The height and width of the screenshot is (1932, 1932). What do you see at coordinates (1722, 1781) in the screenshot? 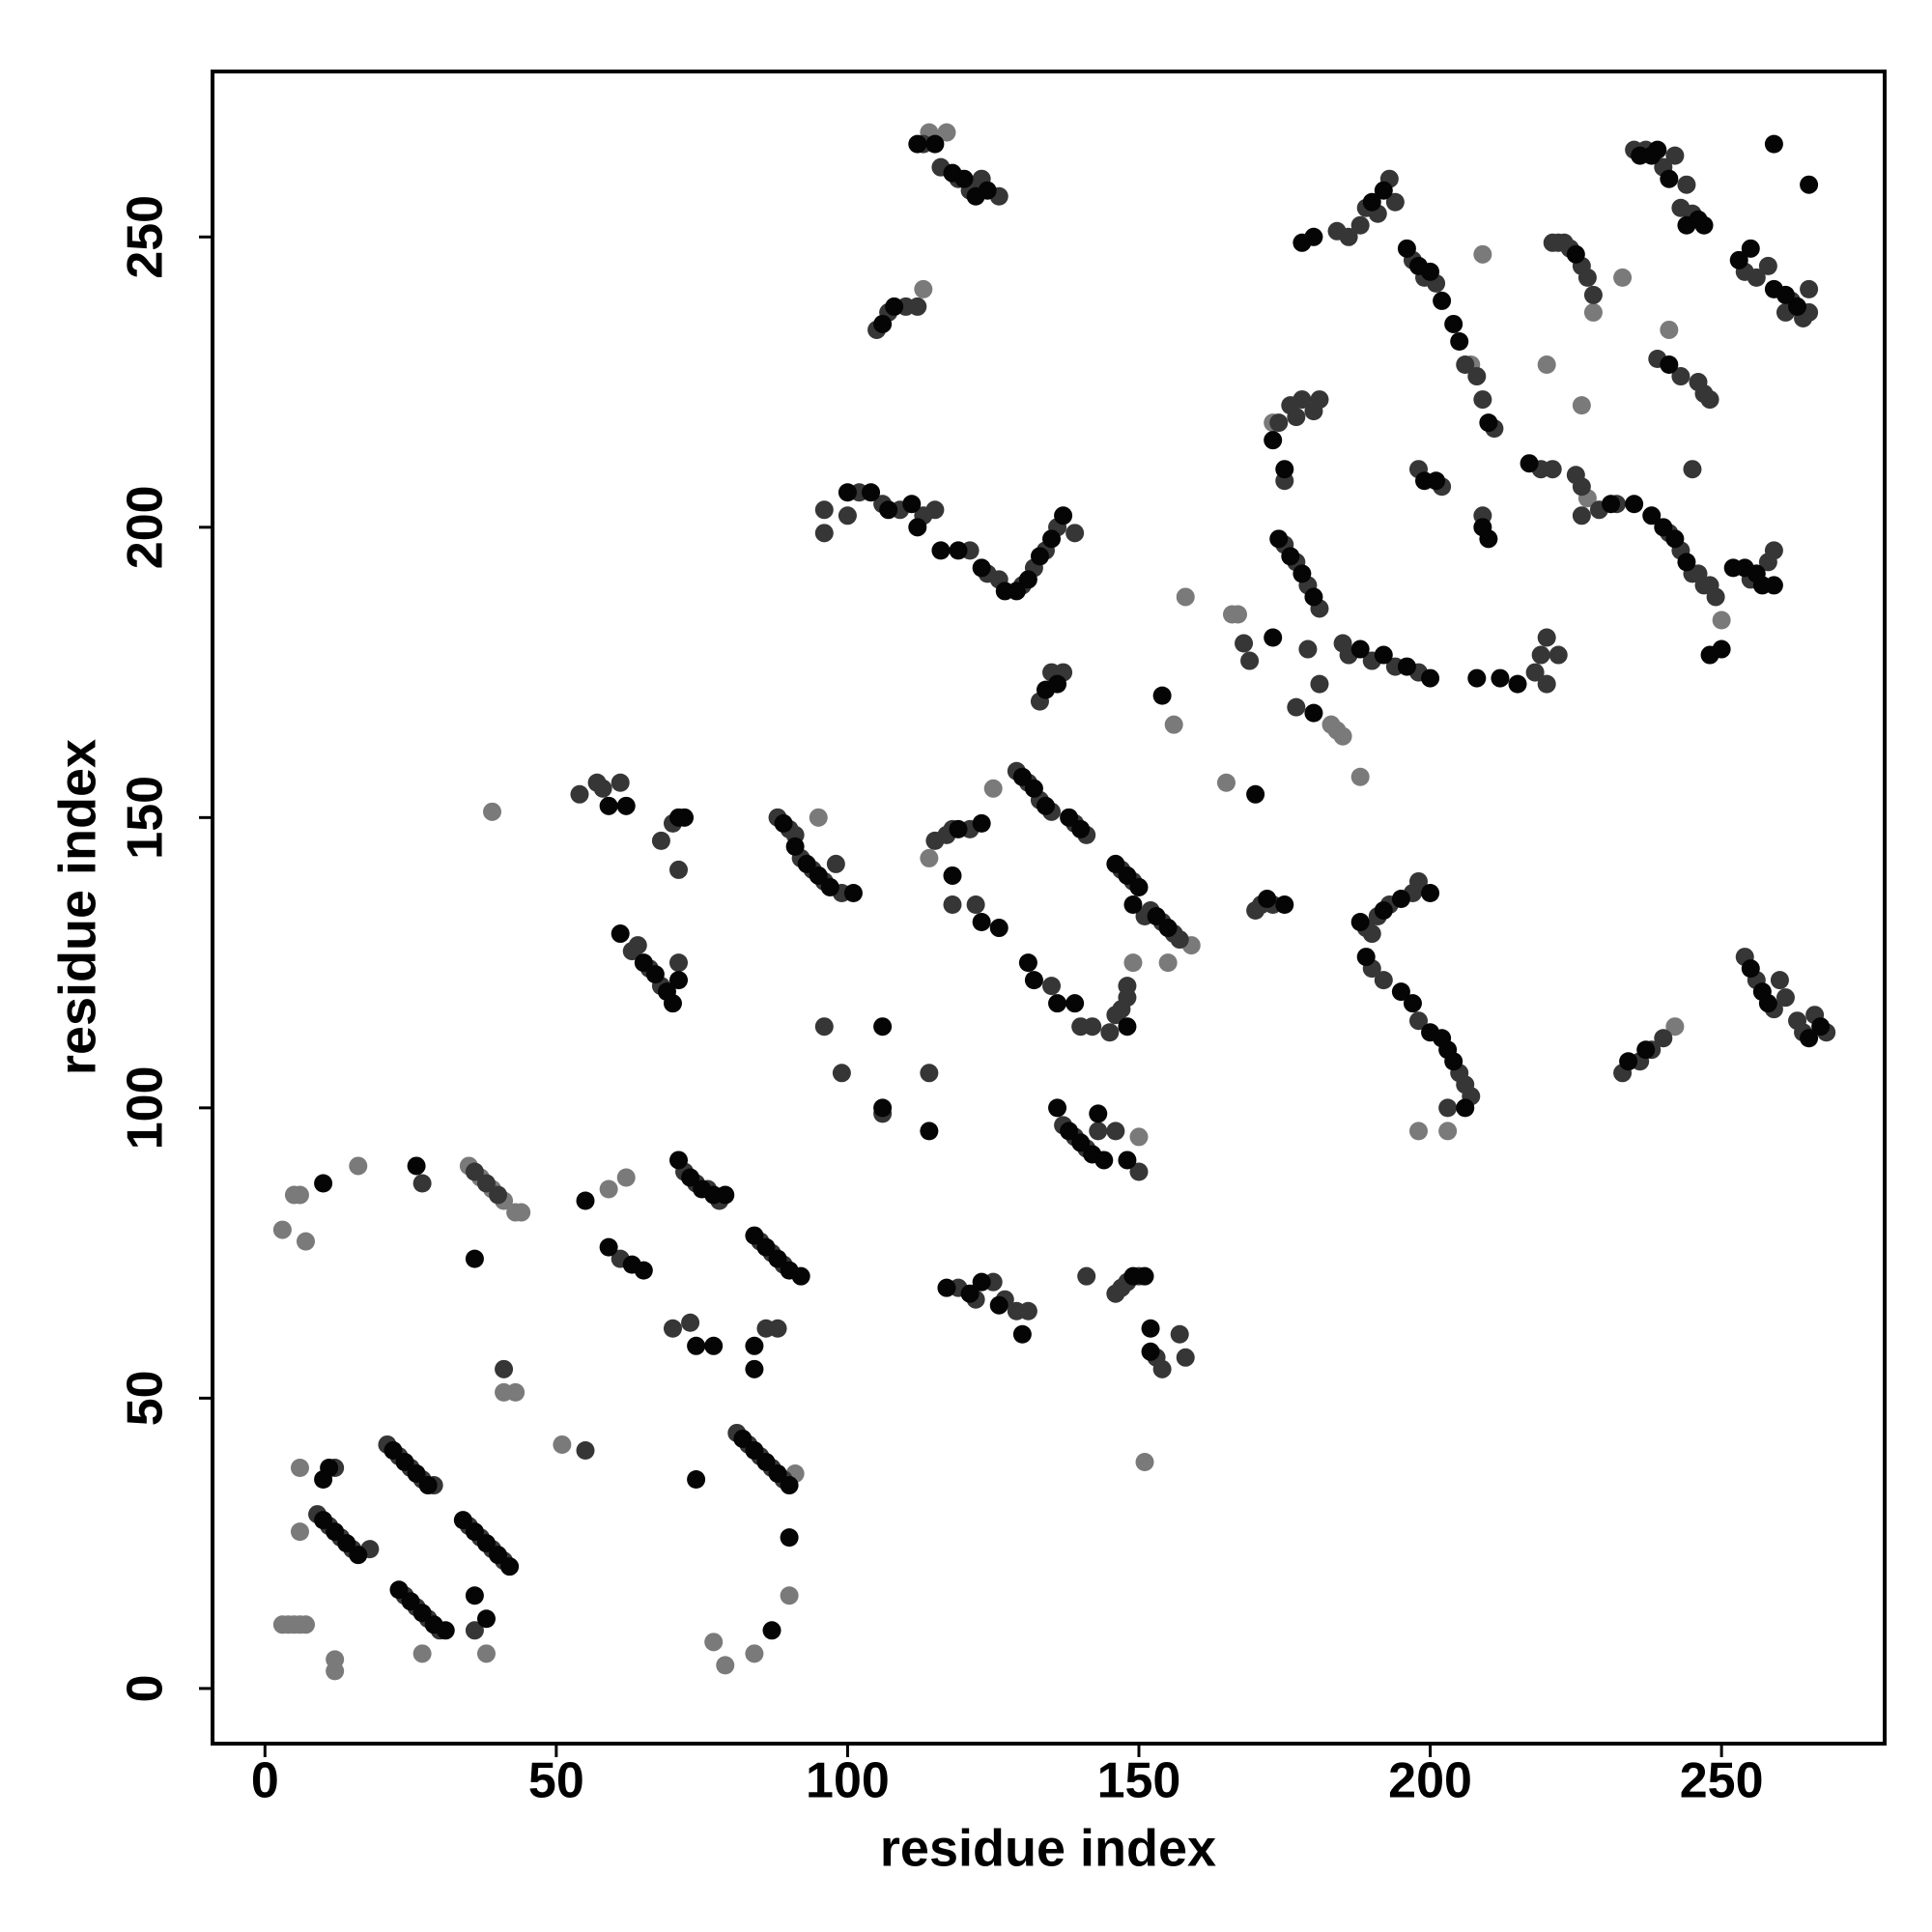
I see `x-tick-label: 250` at bounding box center [1722, 1781].